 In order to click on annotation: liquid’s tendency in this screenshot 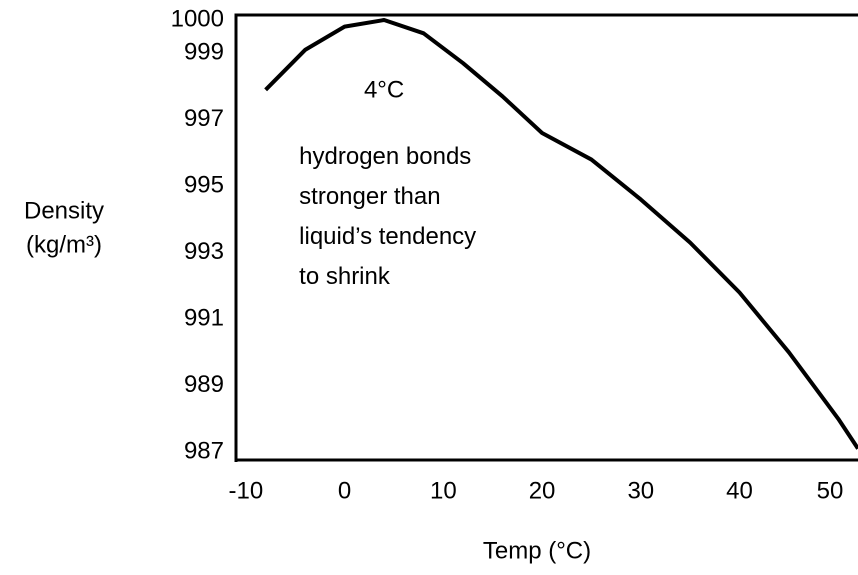, I will do `click(387, 236)`.